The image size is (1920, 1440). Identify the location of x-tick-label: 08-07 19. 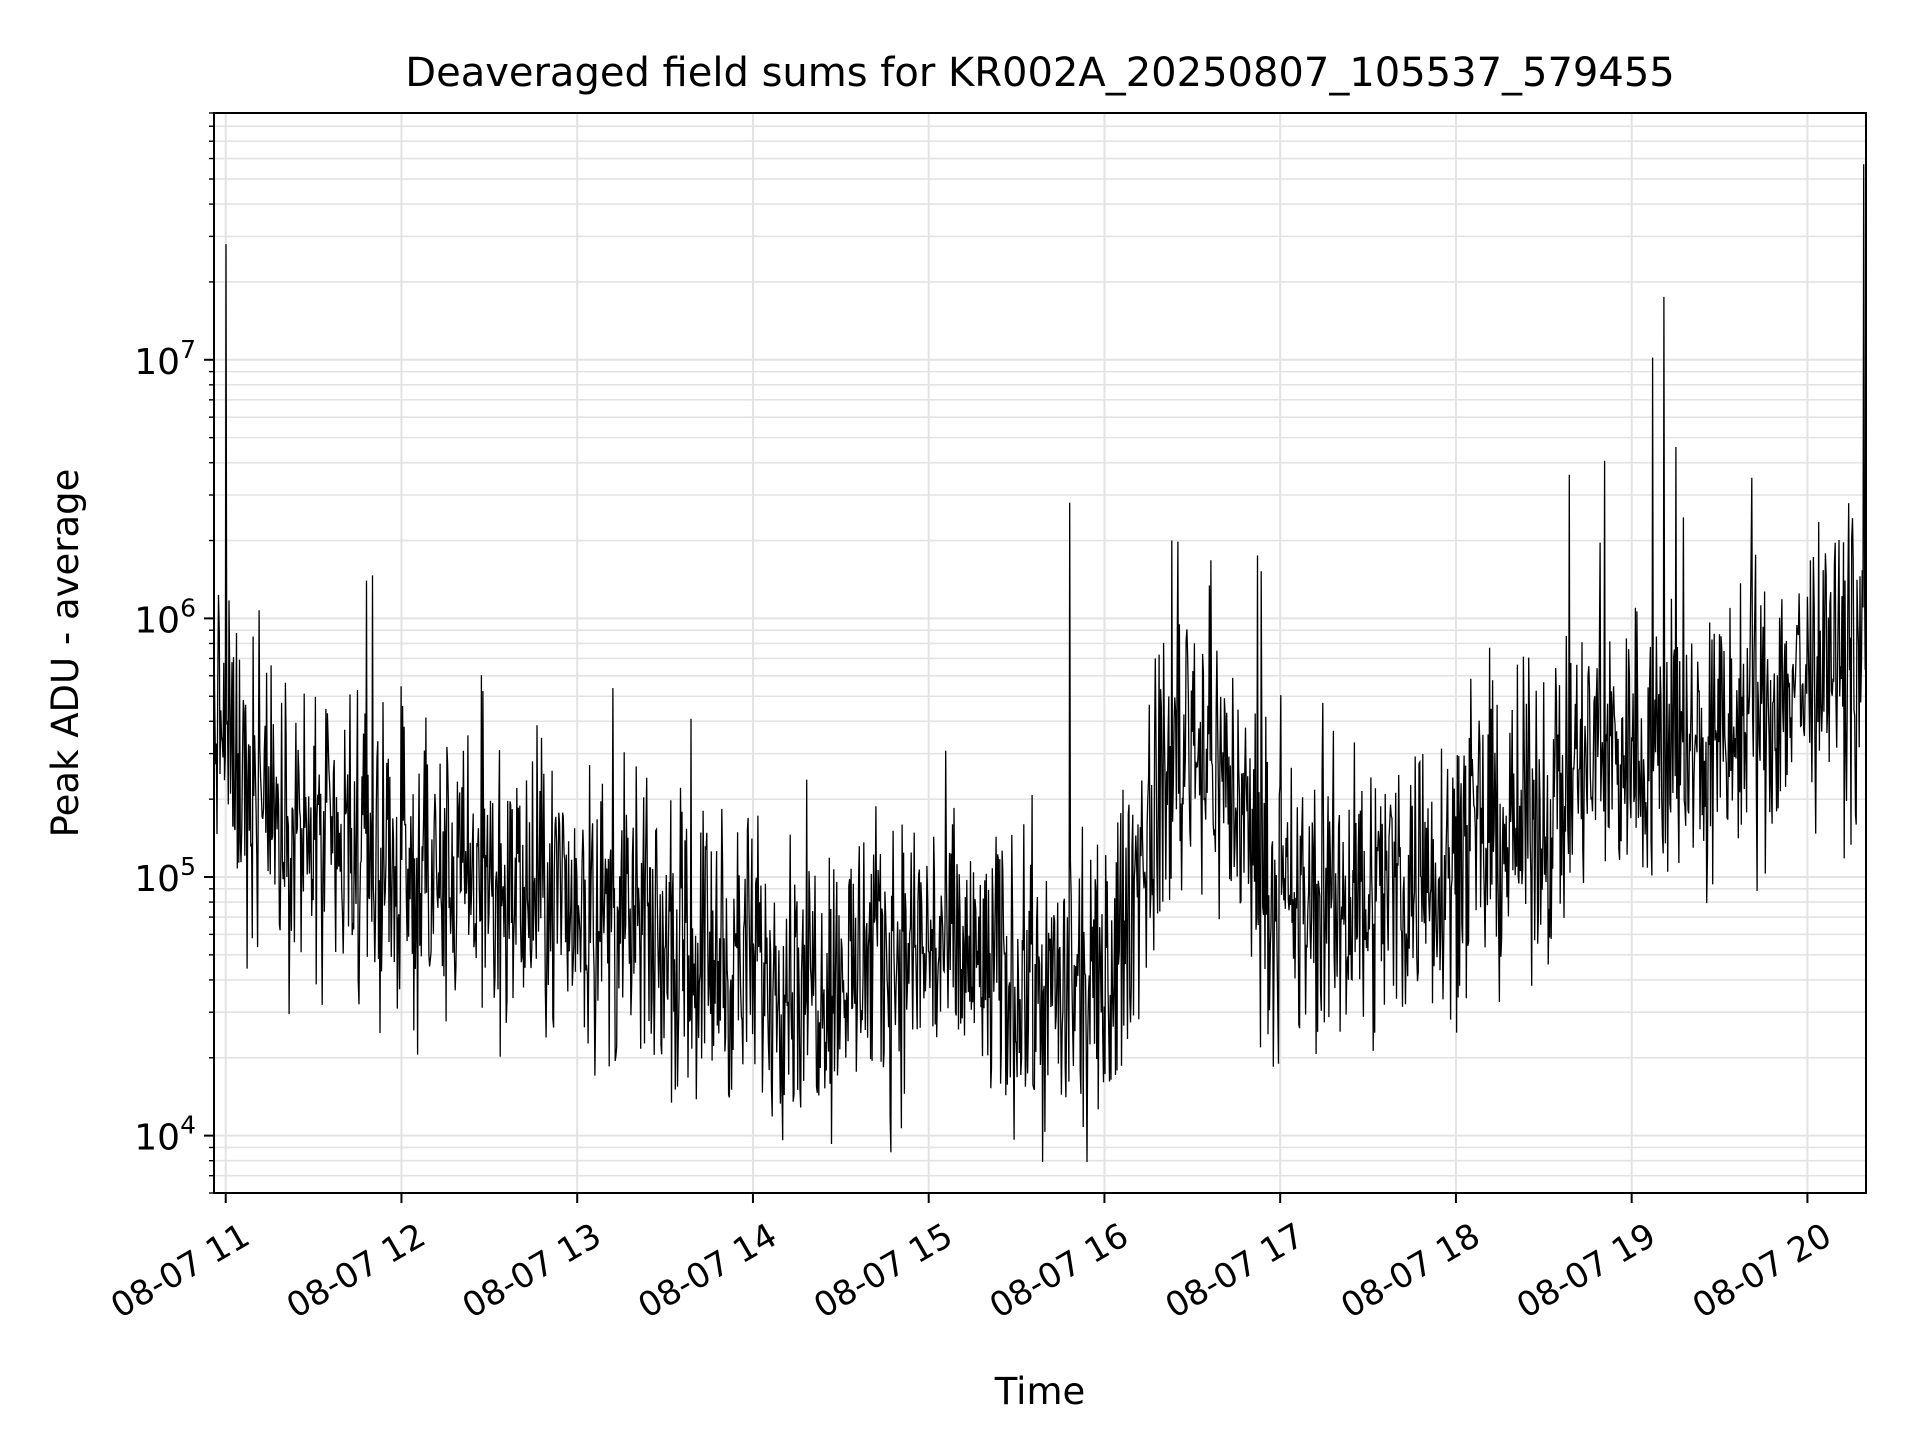
(1586, 1271).